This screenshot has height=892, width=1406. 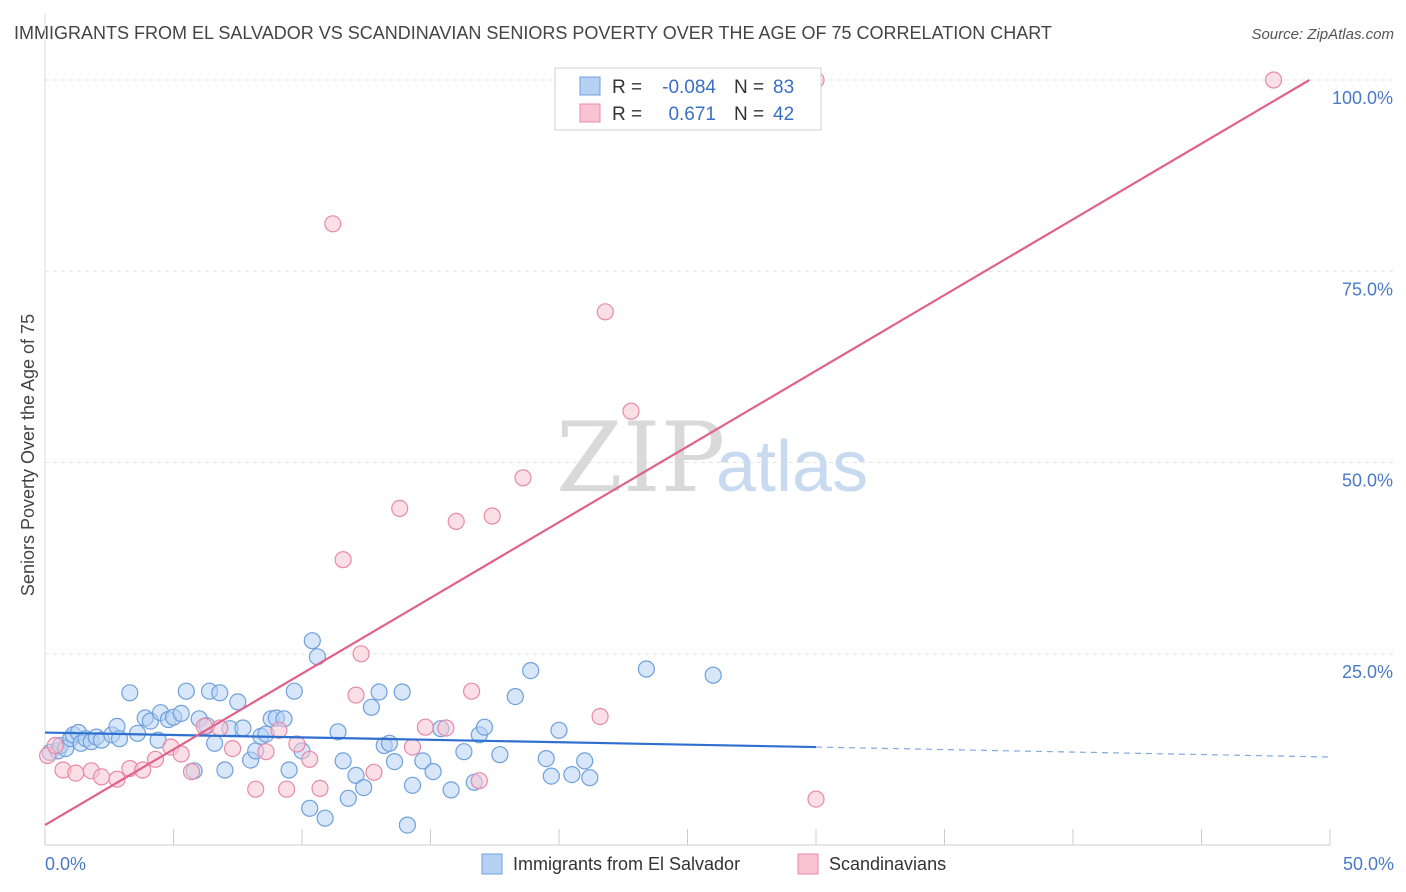 I want to click on y-axis-label: Seniors Poverty Over the Age of 75, so click(x=28, y=455).